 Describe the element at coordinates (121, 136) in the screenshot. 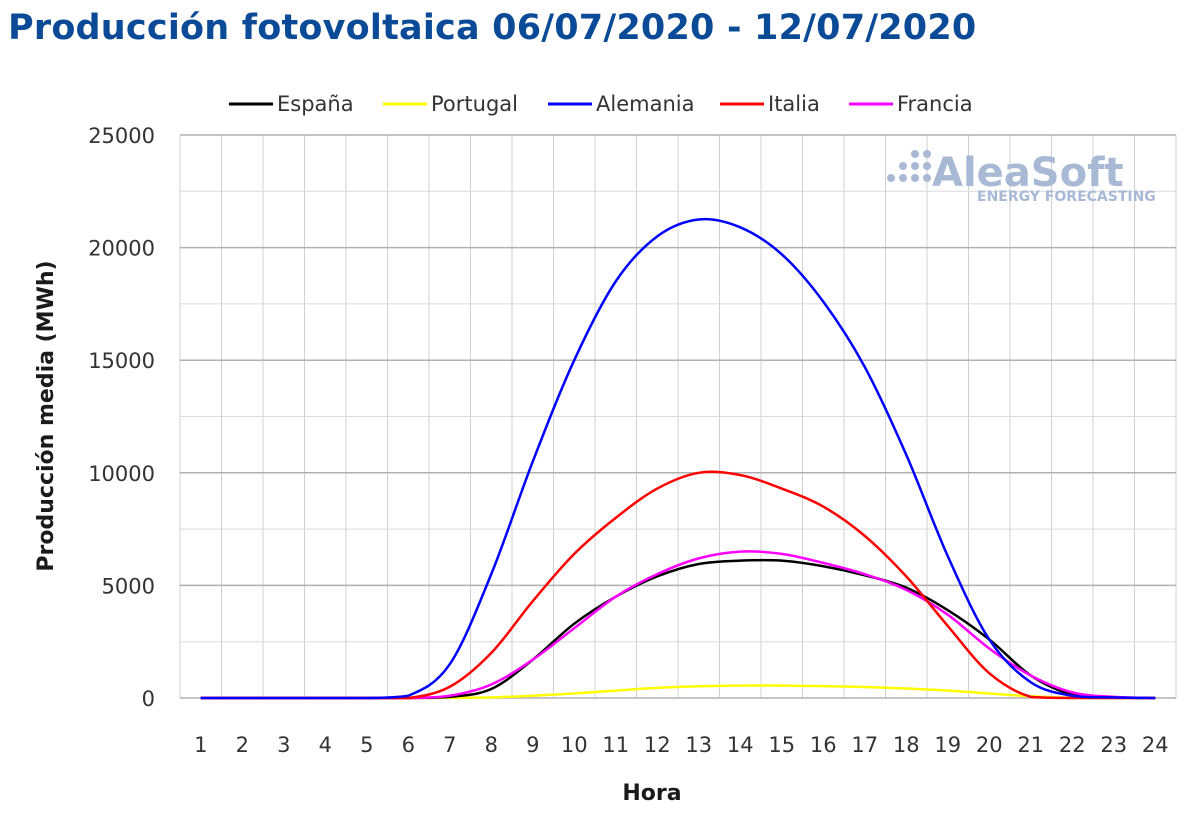

I see `y-tick-label: 25000` at that location.